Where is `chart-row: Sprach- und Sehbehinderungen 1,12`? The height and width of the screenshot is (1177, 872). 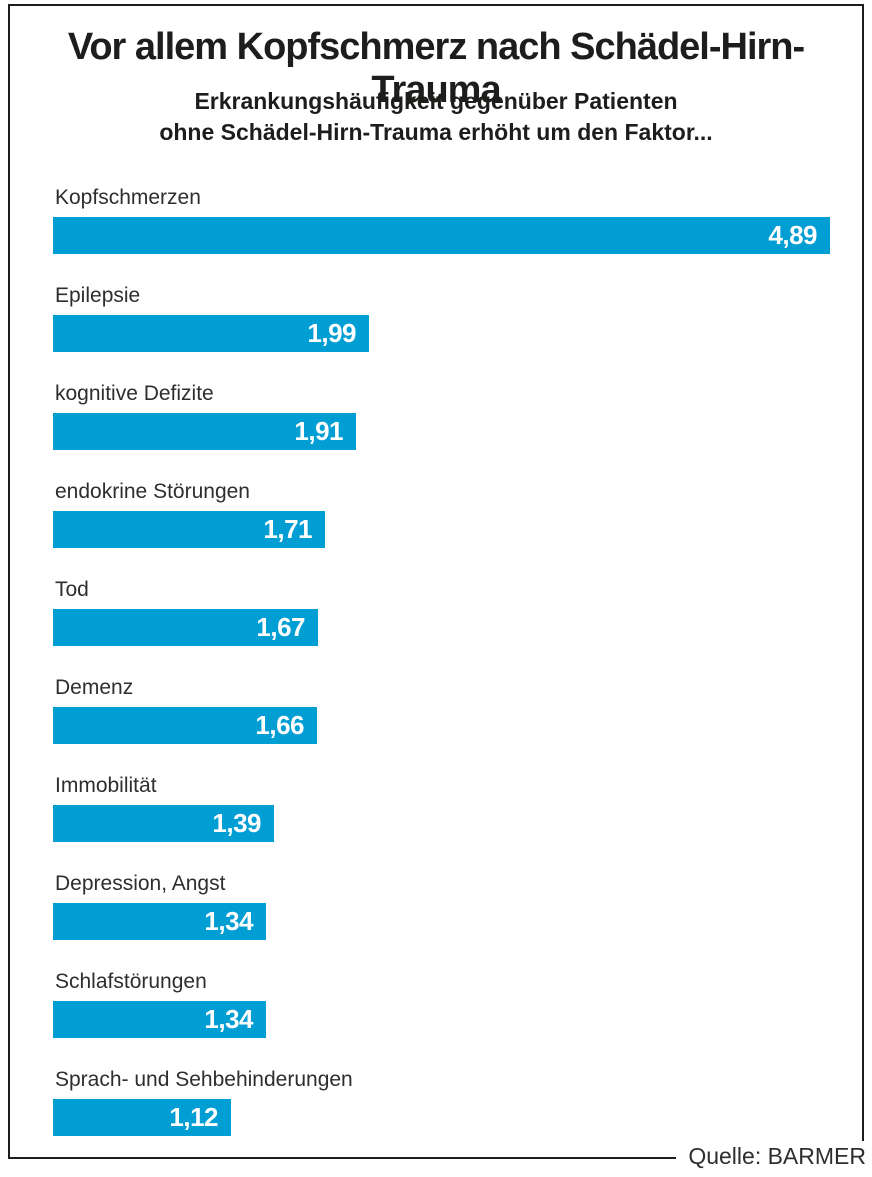
chart-row: Sprach- und Sehbehinderungen 1,12 is located at coordinates (448, 1101).